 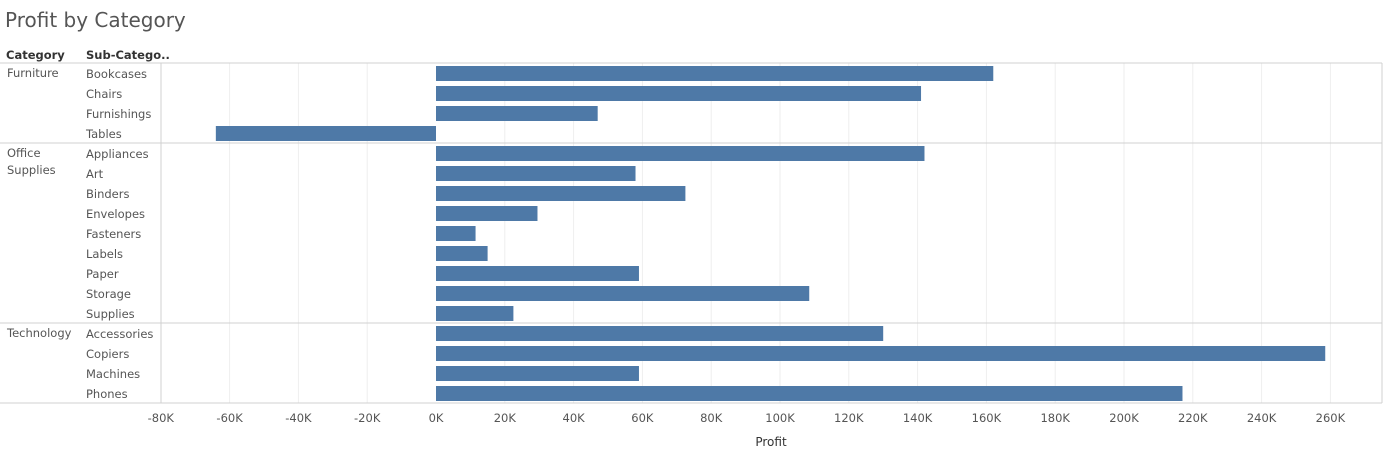 What do you see at coordinates (108, 294) in the screenshot?
I see `subcategory-label: Storage` at bounding box center [108, 294].